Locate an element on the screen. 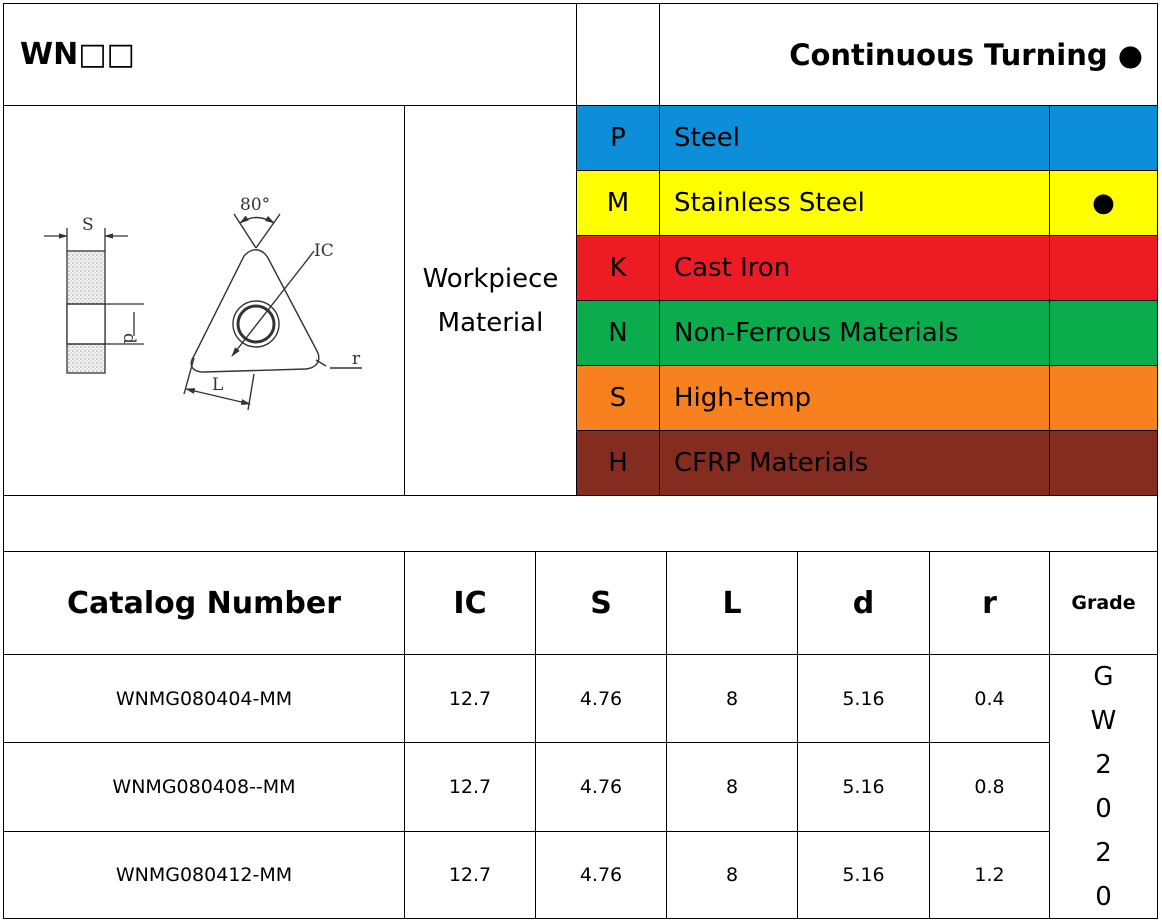  material-code-cell: P is located at coordinates (618, 138).